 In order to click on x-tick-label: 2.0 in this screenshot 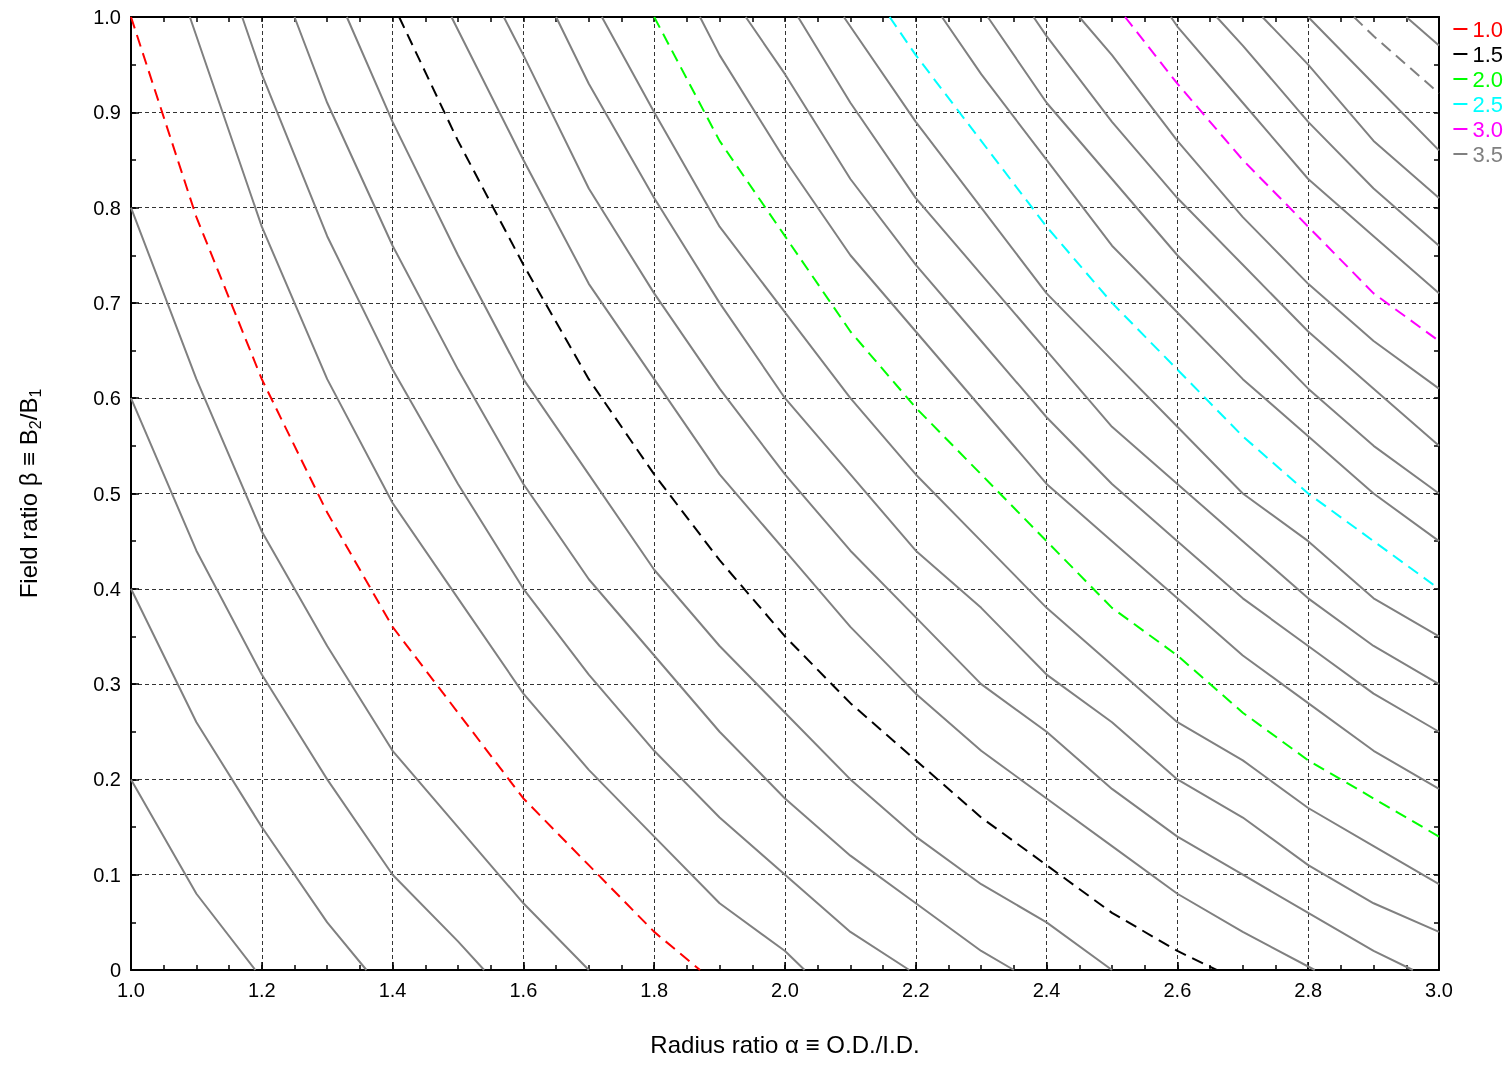, I will do `click(785, 990)`.